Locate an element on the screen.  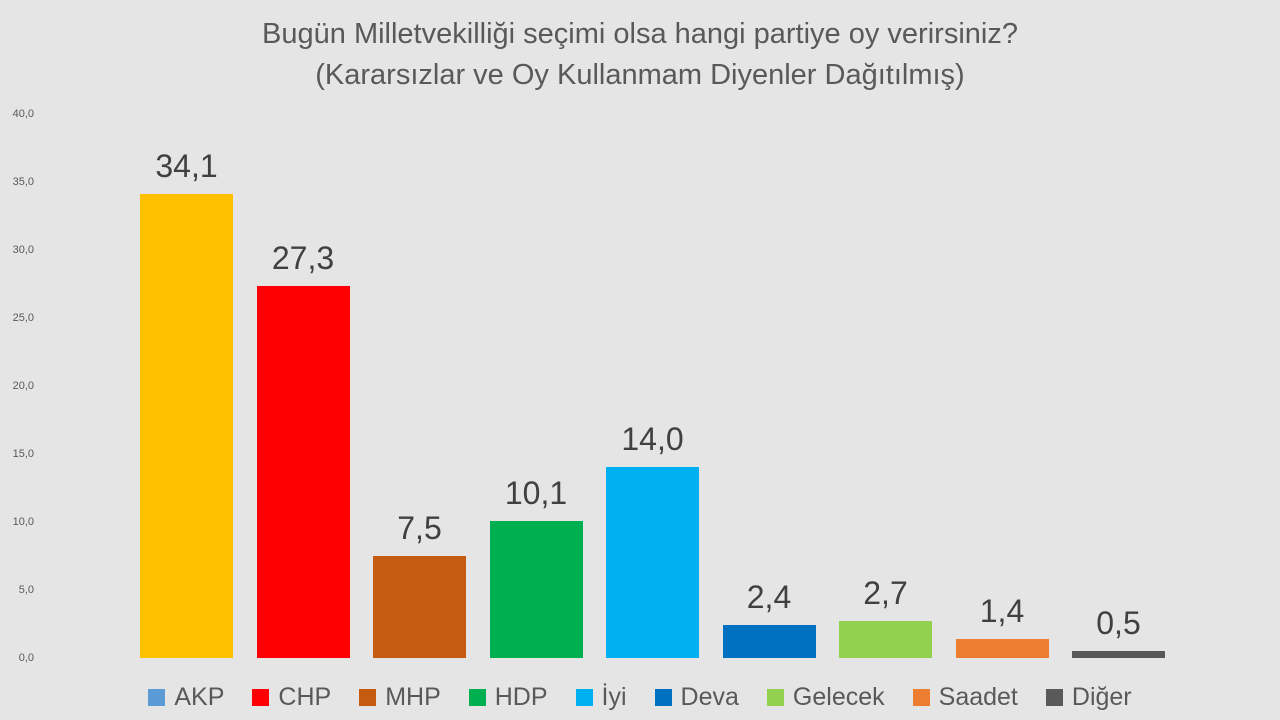
legend-item-İyi: İyi is located at coordinates (601, 697).